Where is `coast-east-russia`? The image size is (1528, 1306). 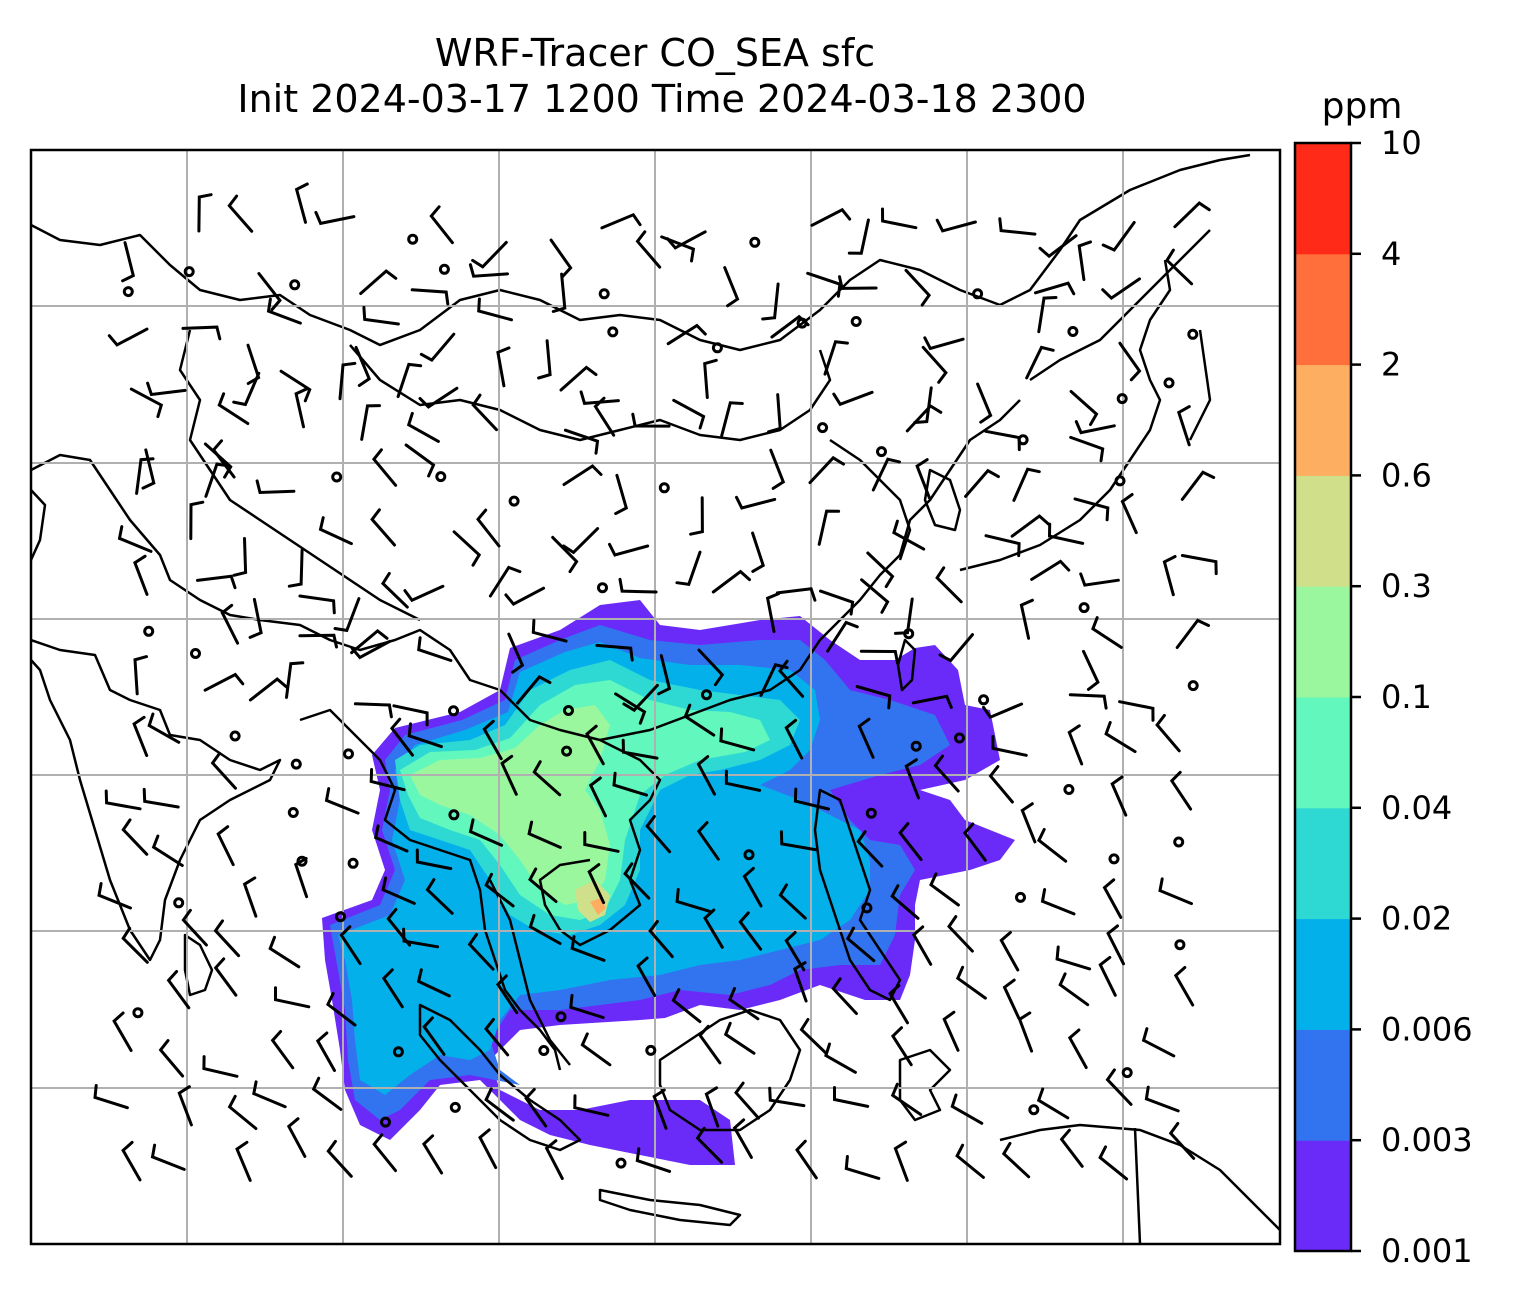 coast-east-russia is located at coordinates (1120, 335).